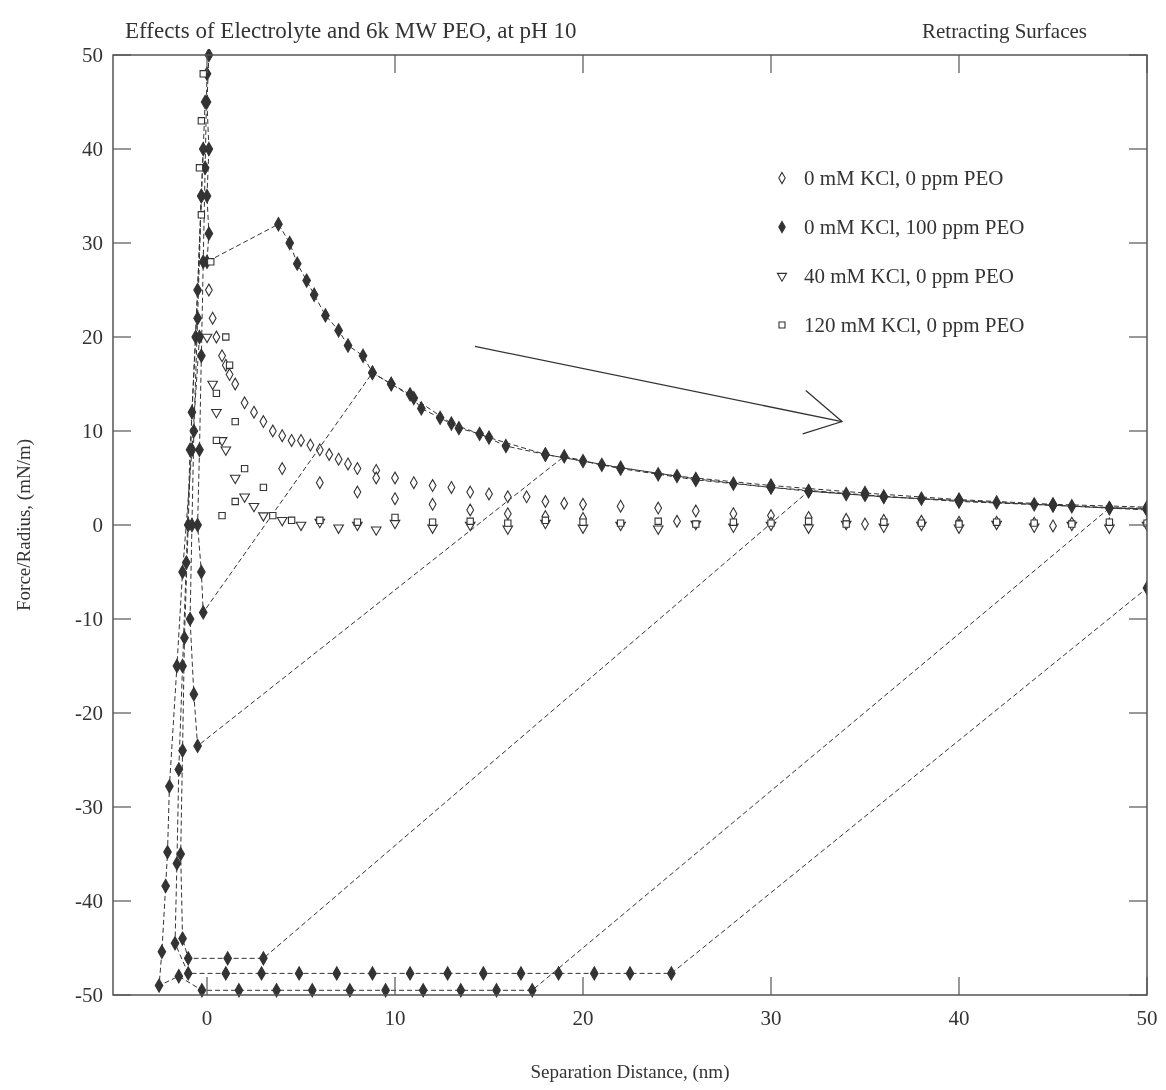 This screenshot has height=1090, width=1166. Describe the element at coordinates (207, 1018) in the screenshot. I see `x-tick-label: 0` at that location.